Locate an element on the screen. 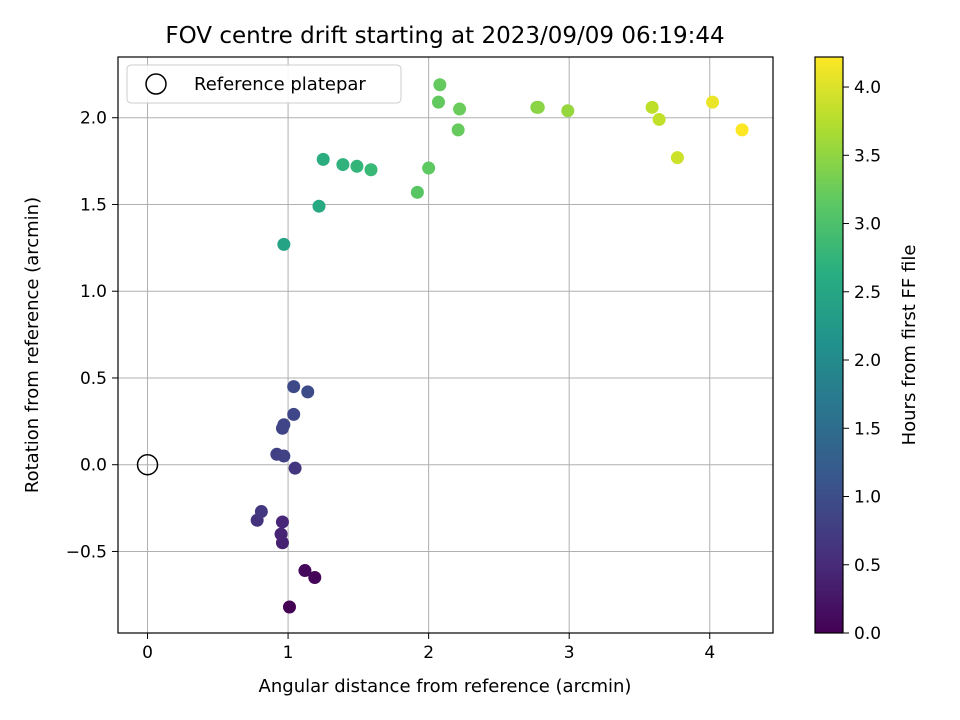 The width and height of the screenshot is (960, 720). legend: Reference platepar is located at coordinates (264, 84).